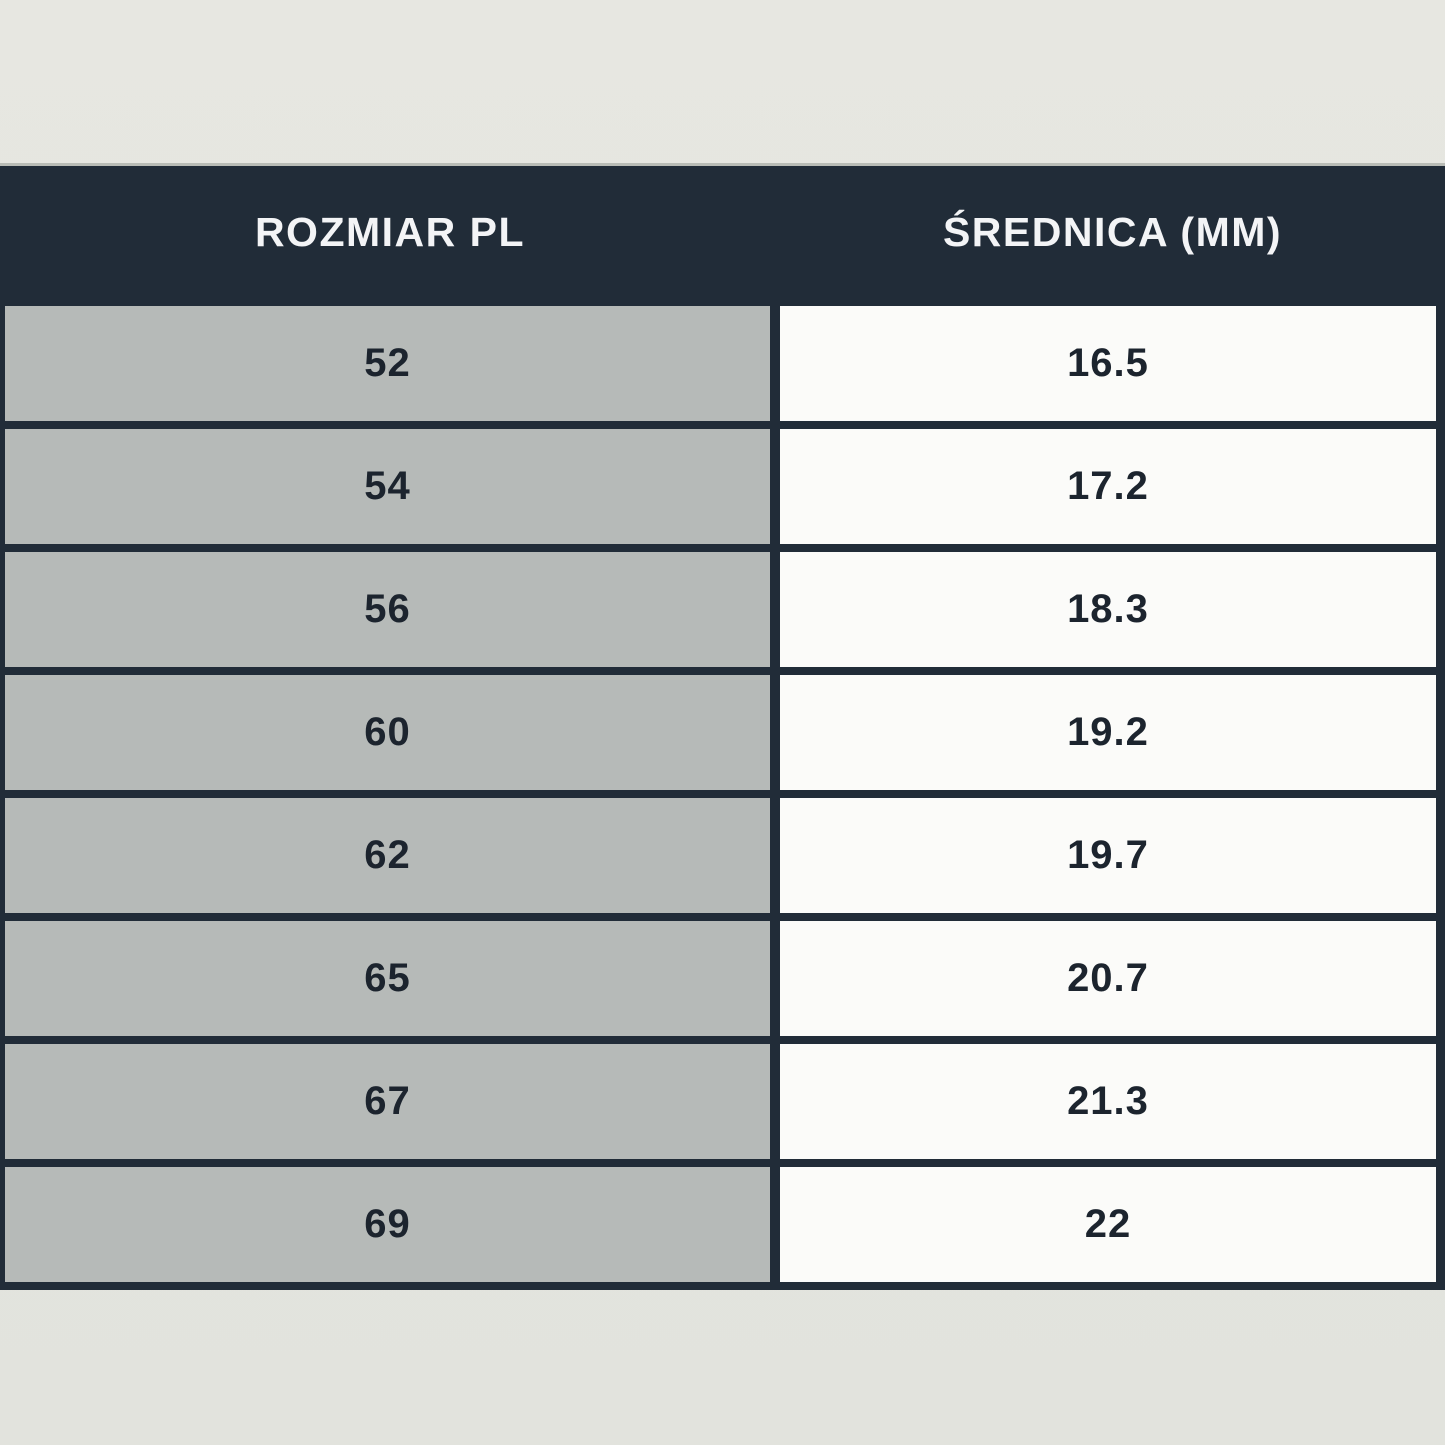 The image size is (1445, 1445). I want to click on cell-diameter: 16.5, so click(1108, 363).